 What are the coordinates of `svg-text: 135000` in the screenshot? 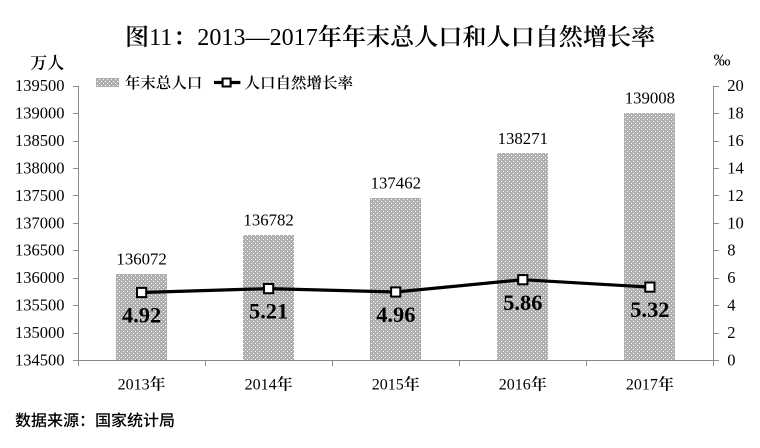 It's located at (40, 332).